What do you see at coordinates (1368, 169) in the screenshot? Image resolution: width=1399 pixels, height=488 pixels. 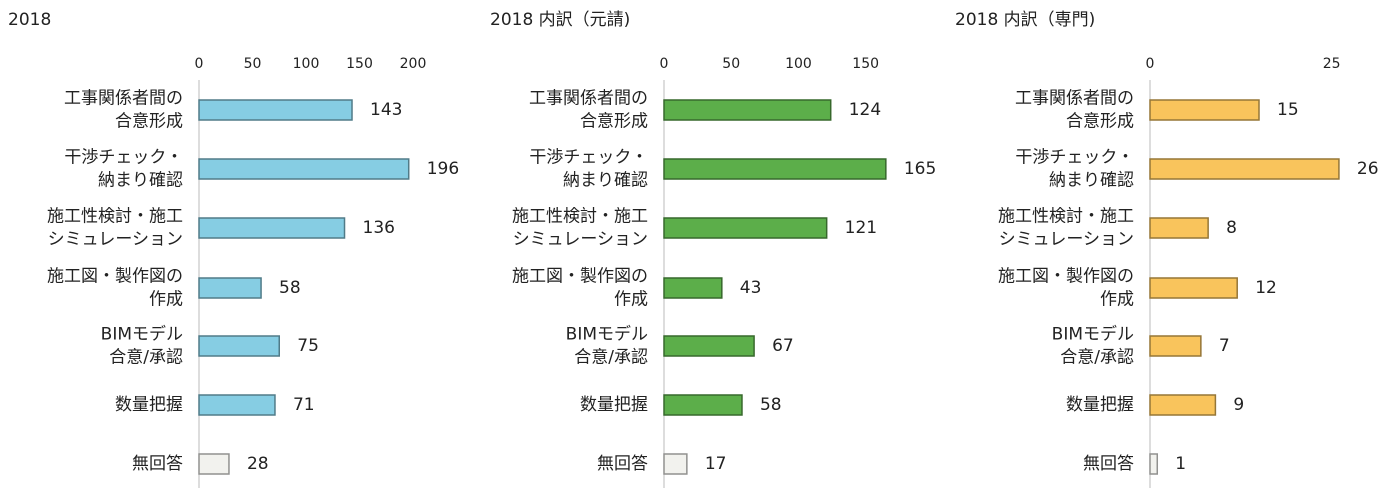 I see `value-label: 26` at bounding box center [1368, 169].